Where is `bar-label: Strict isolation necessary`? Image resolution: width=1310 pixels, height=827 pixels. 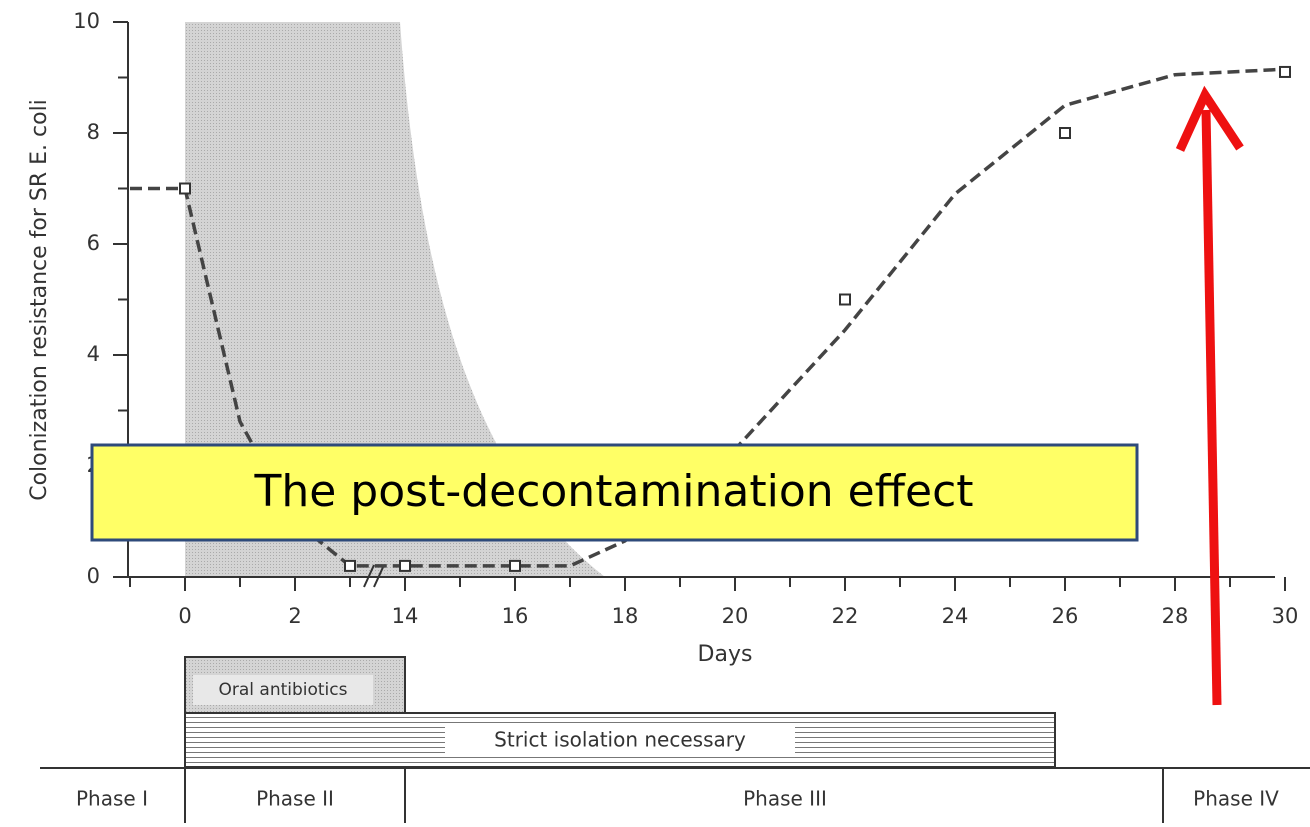
bar-label: Strict isolation necessary is located at coordinates (620, 740).